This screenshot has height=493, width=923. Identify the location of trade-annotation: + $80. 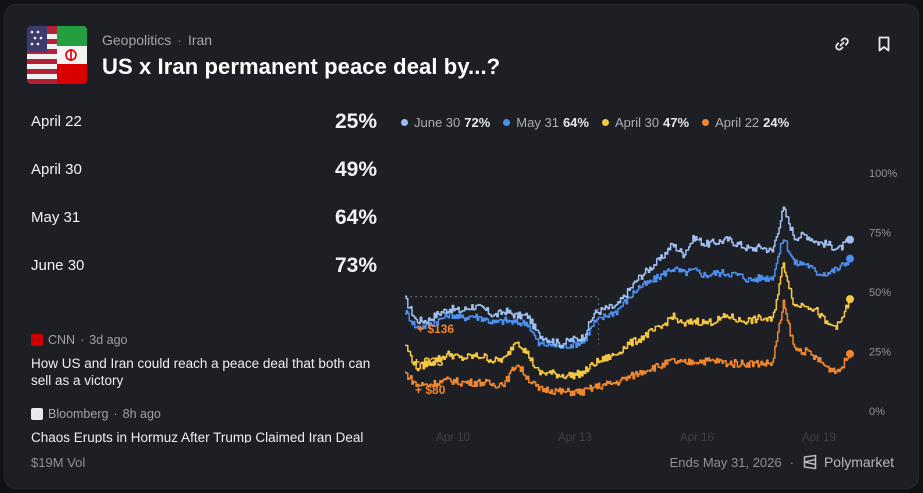
(430, 390).